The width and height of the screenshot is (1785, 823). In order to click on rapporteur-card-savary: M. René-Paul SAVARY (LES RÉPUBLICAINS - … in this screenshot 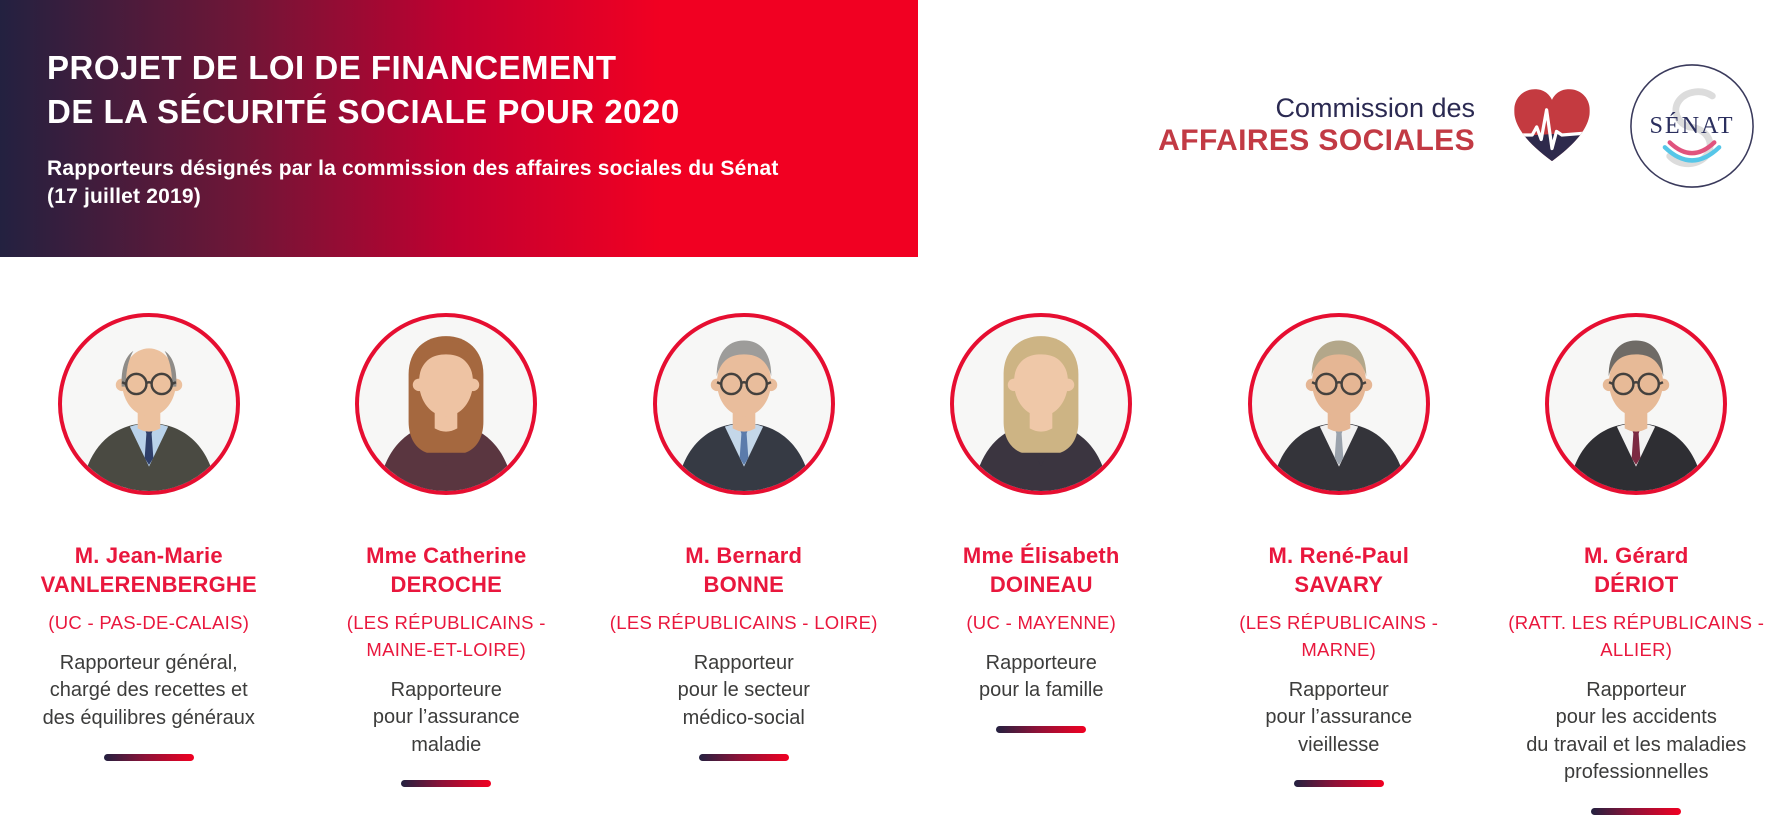, I will do `click(1339, 550)`.